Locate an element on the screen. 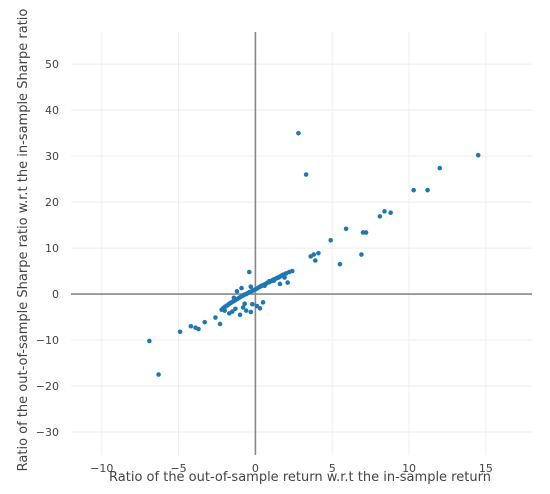  x-tick-label: 10 is located at coordinates (409, 468).